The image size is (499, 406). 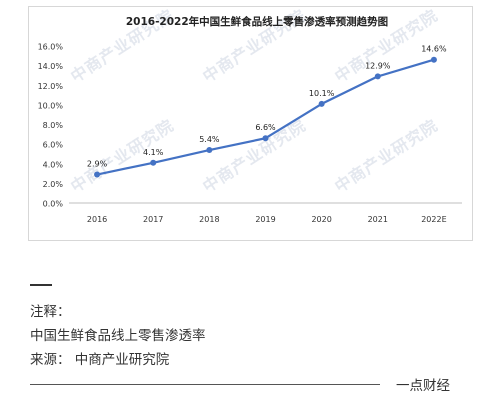 I want to click on x-tick-label: 2018, so click(x=209, y=219).